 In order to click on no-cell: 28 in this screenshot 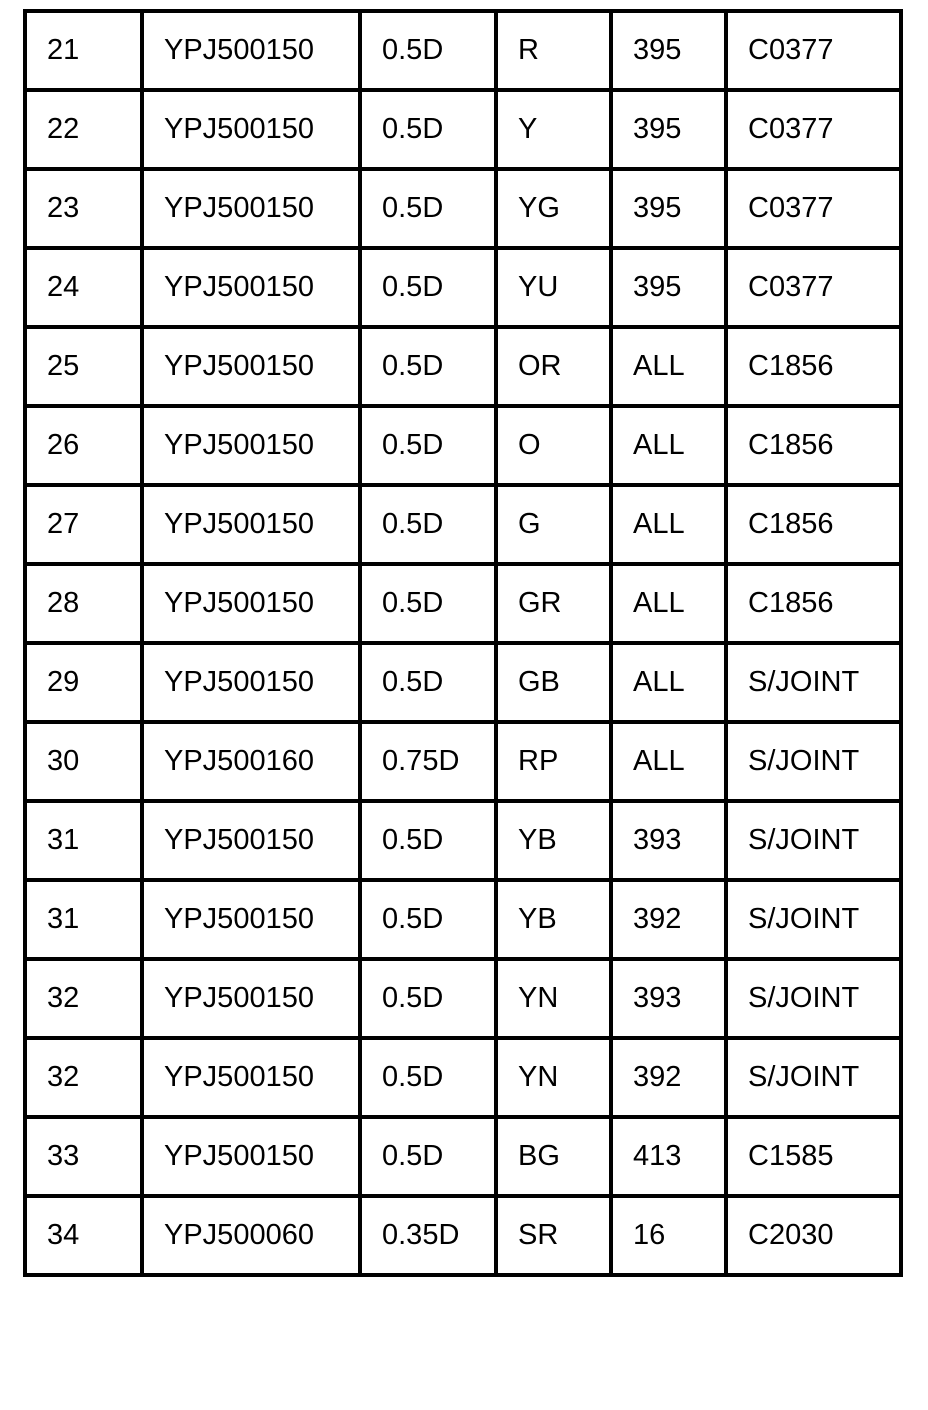, I will do `click(83, 603)`.